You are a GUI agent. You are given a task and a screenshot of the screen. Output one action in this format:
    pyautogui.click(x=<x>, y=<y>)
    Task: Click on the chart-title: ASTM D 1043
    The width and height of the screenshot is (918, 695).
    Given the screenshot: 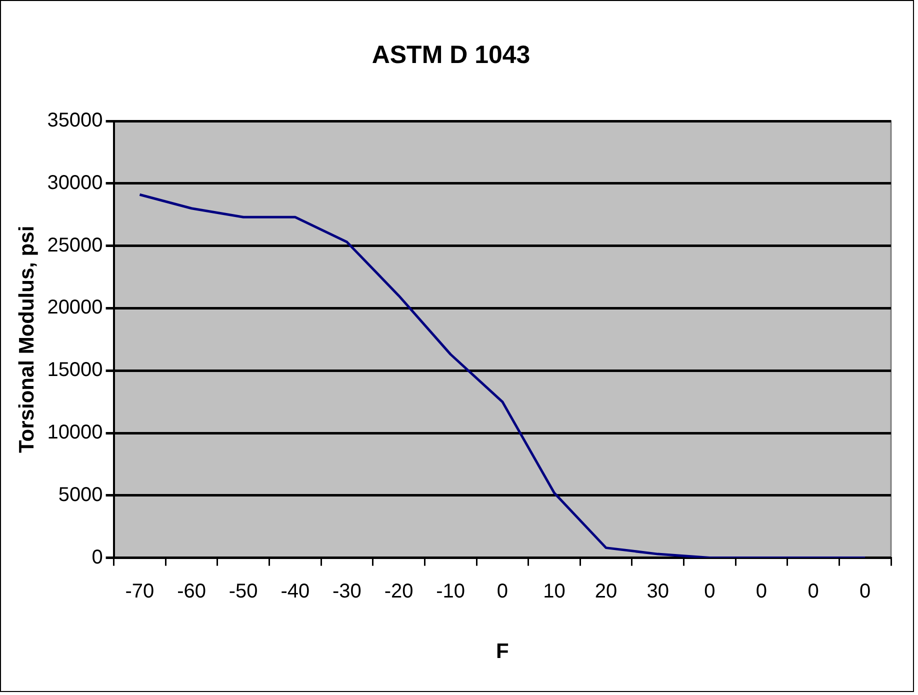 What is the action you would take?
    pyautogui.click(x=451, y=54)
    